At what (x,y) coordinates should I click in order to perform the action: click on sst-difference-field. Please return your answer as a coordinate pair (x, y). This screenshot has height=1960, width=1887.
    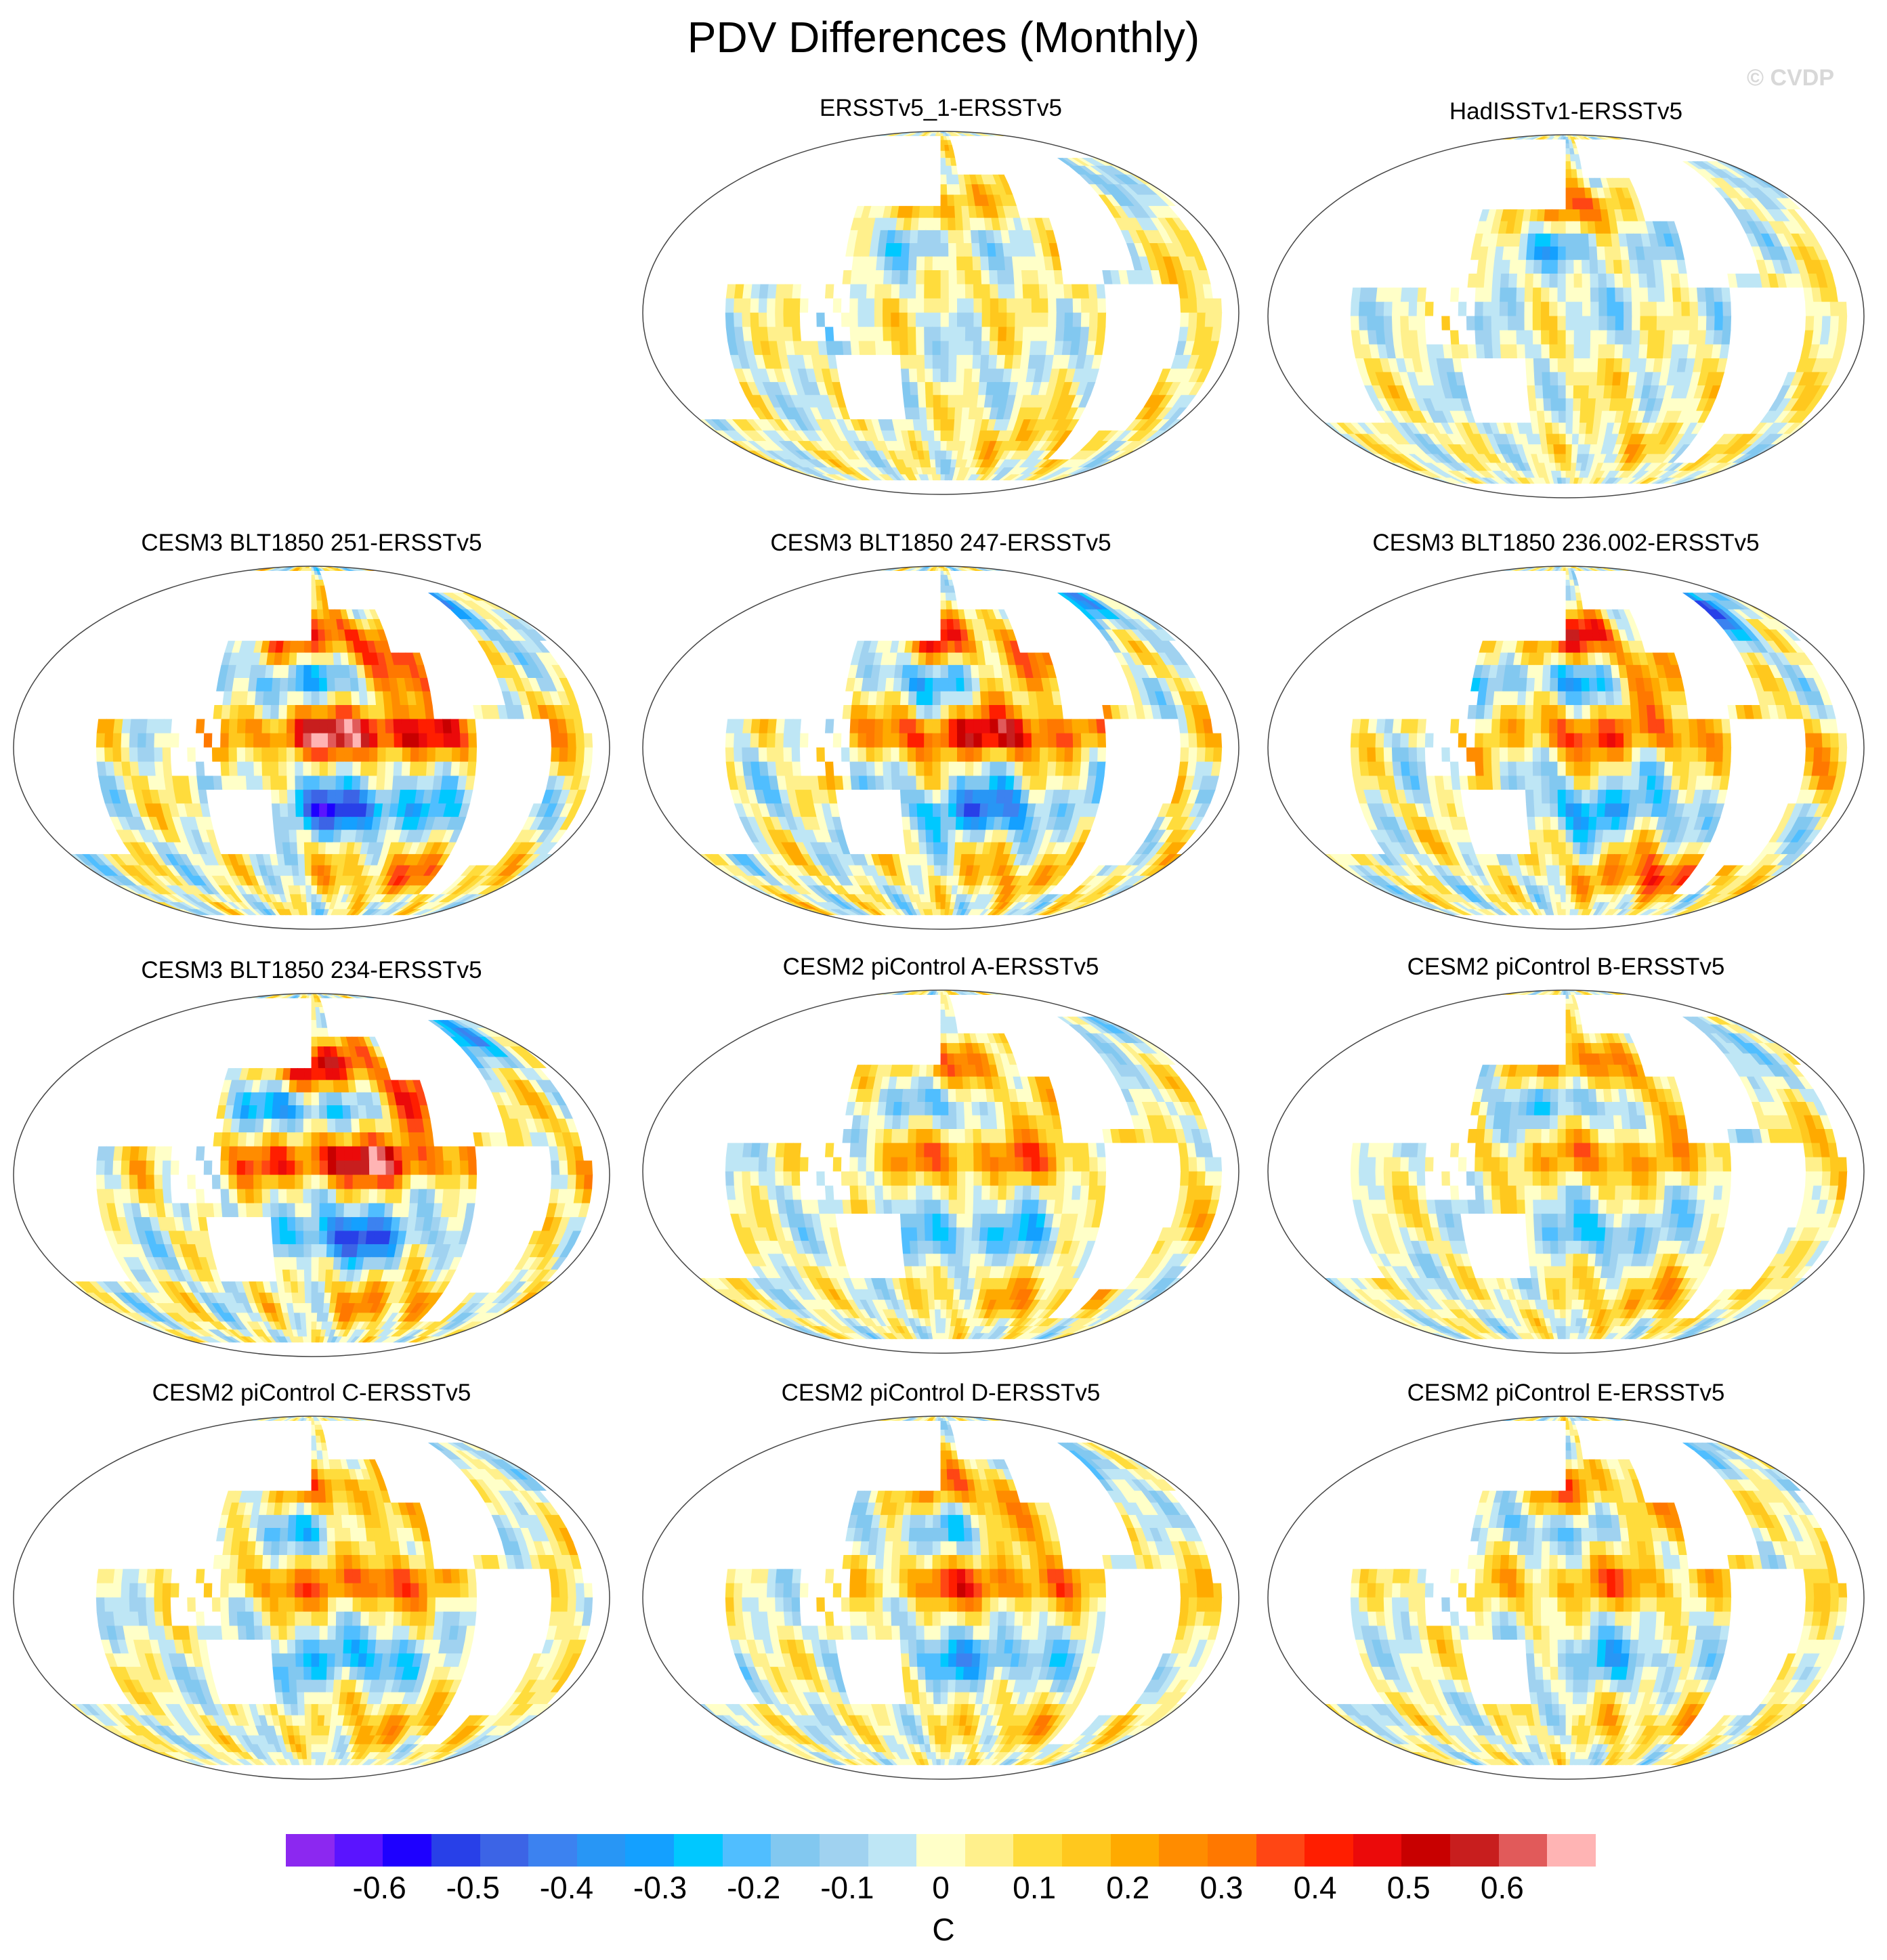
    Looking at the image, I should click on (1566, 316).